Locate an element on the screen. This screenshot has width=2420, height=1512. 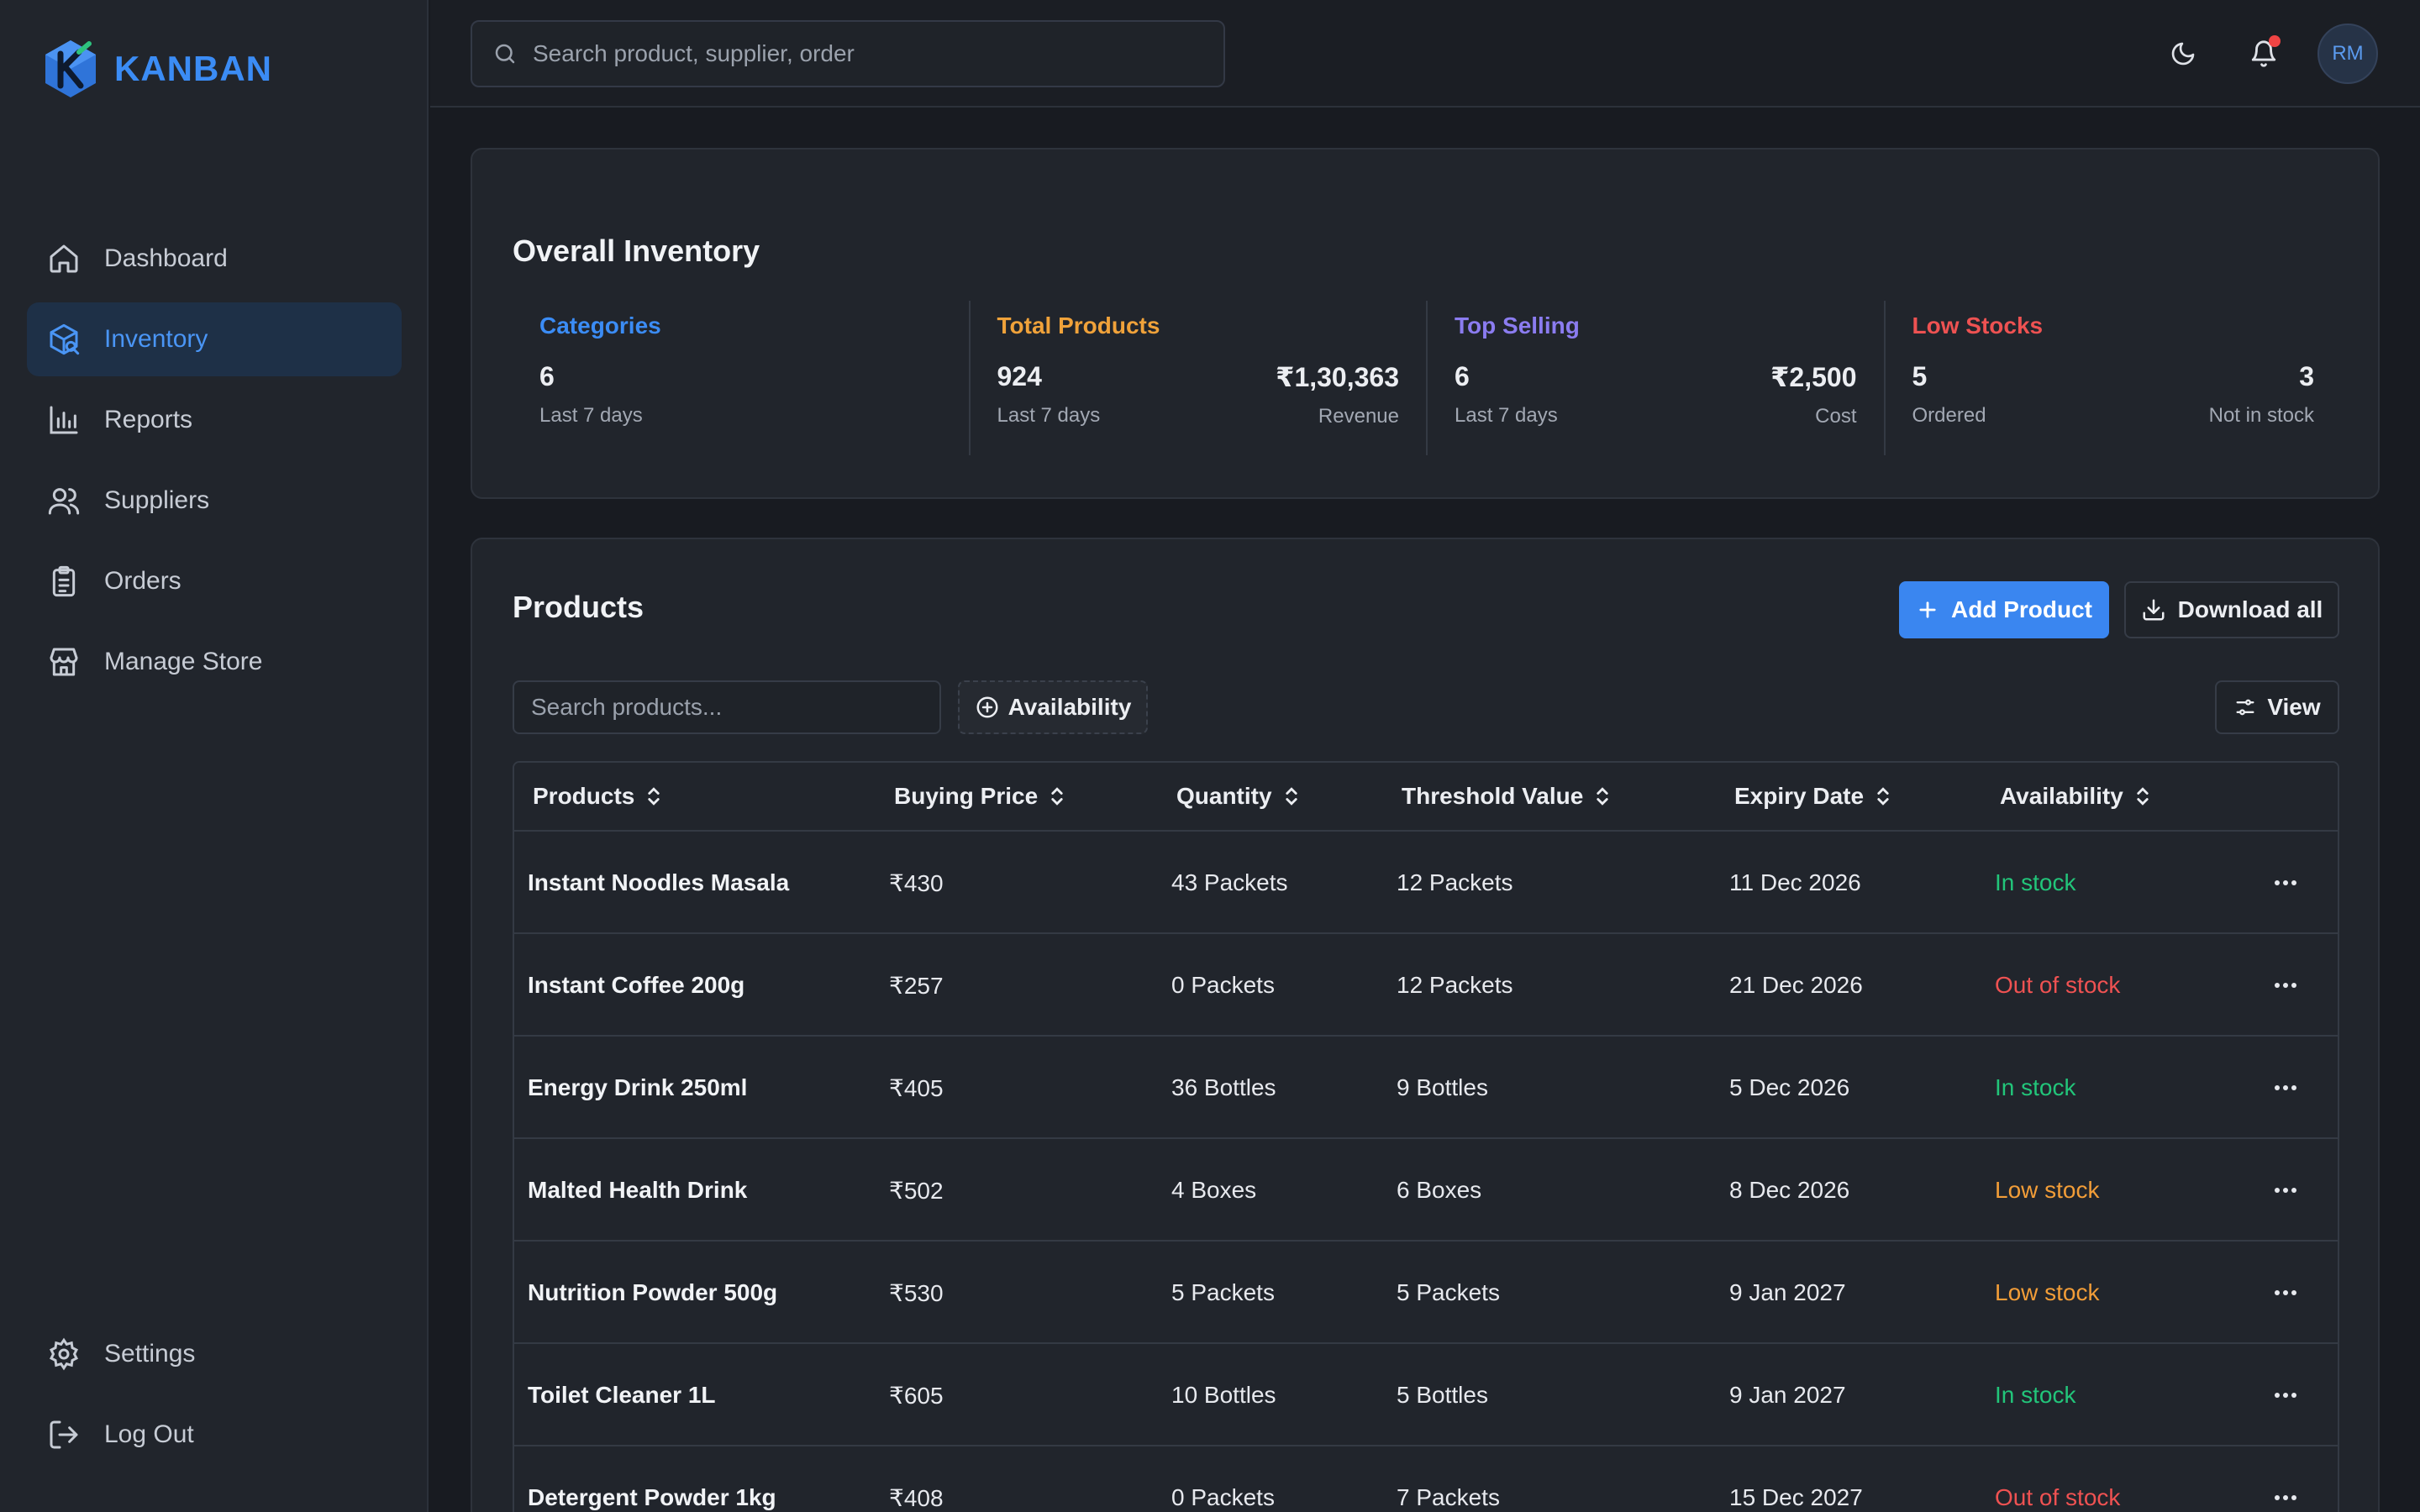
stat-right-value: 3 is located at coordinates (2306, 376).